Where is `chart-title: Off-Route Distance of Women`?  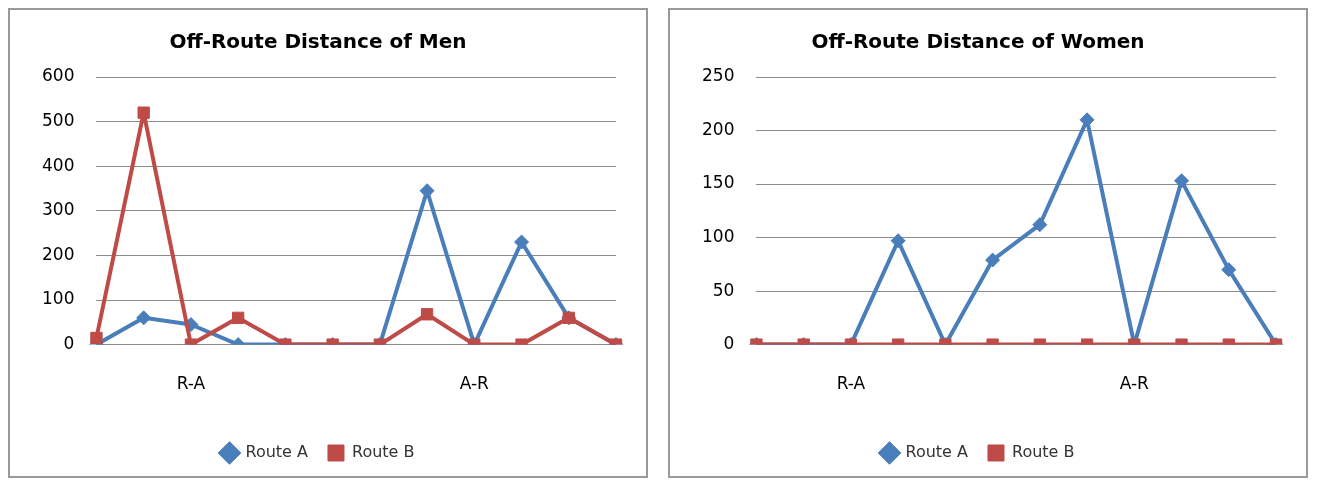
chart-title: Off-Route Distance of Women is located at coordinates (978, 41).